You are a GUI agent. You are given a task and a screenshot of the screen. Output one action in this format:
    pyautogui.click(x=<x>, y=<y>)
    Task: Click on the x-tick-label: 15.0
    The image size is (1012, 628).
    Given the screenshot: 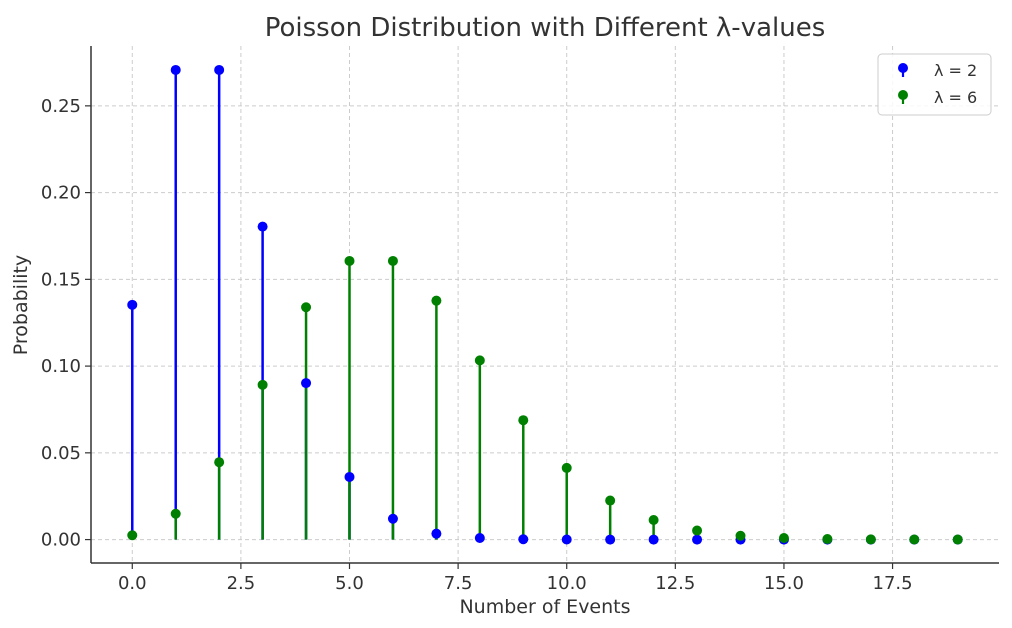 What is the action you would take?
    pyautogui.click(x=784, y=583)
    